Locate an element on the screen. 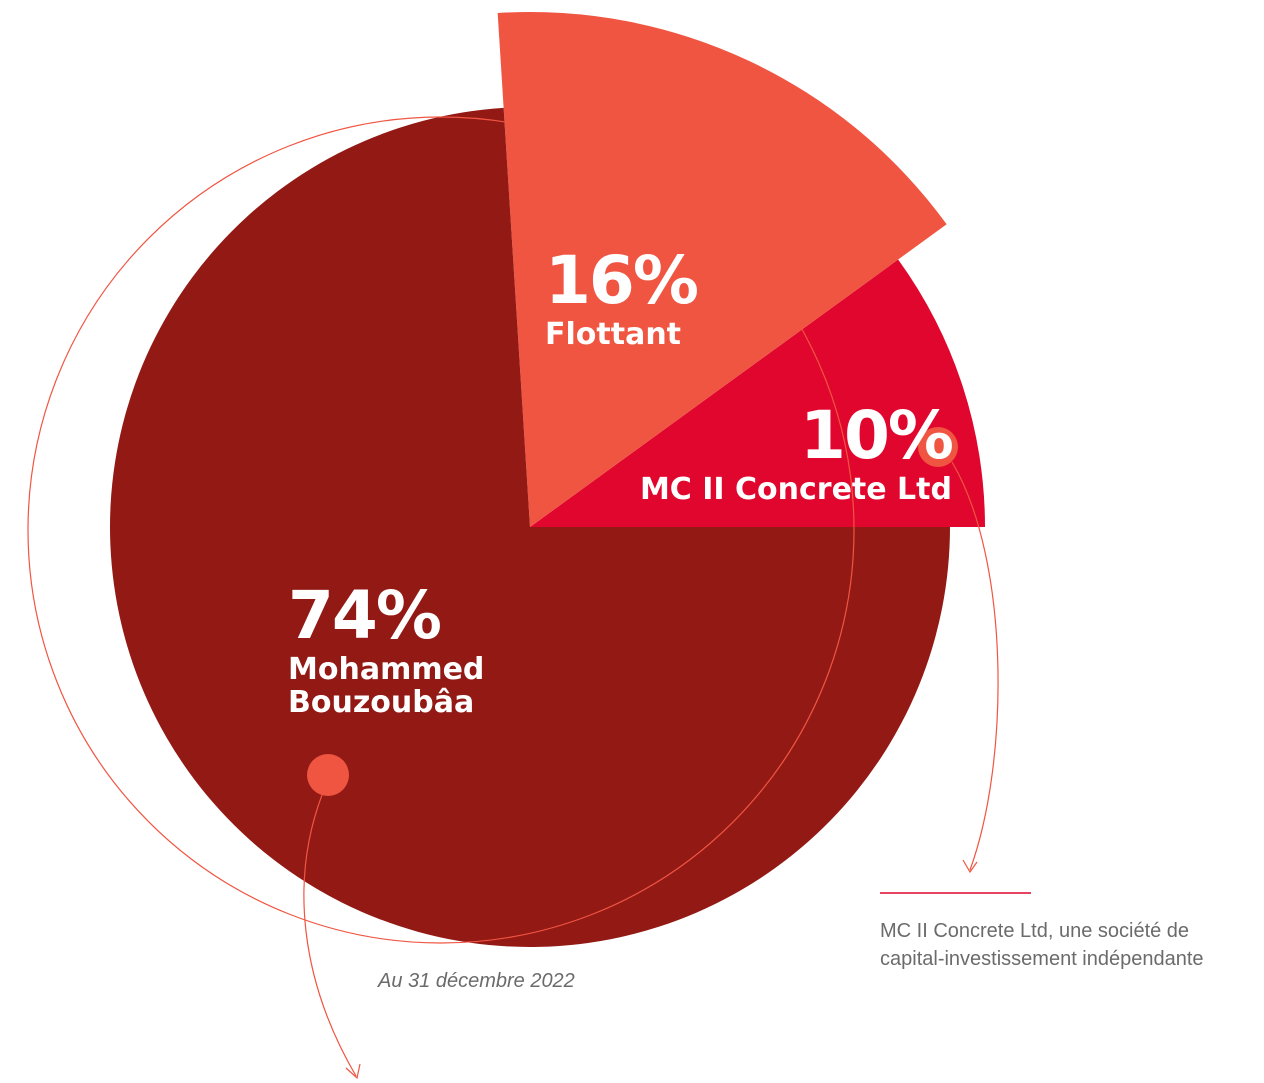  slice-label: 74% Mohammed Bouzoubâa is located at coordinates (418, 648).